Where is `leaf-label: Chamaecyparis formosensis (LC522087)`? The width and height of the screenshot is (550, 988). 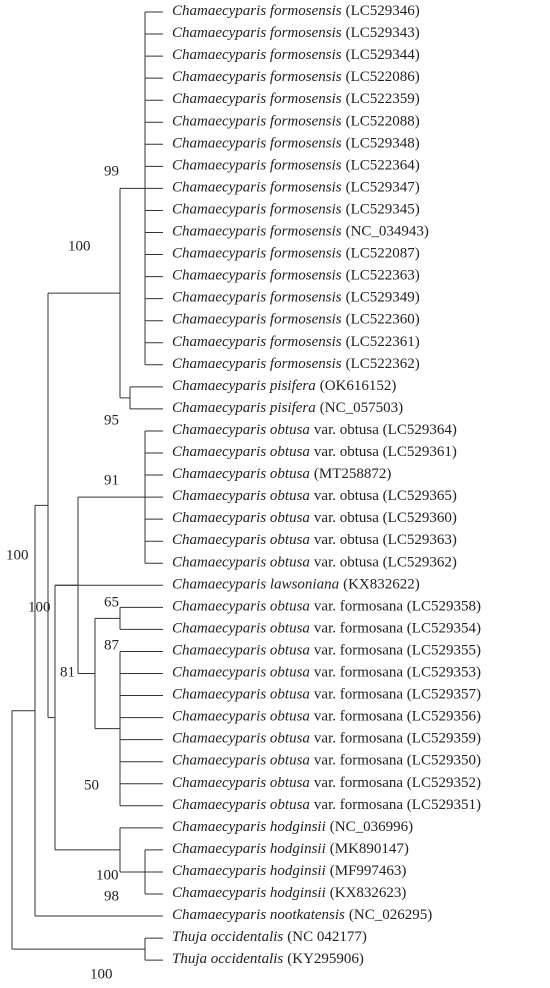 leaf-label: Chamaecyparis formosensis (LC522087) is located at coordinates (296, 254).